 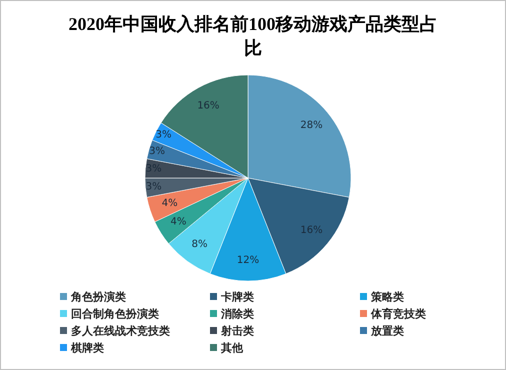 I want to click on data-label: 8%, so click(x=200, y=244).